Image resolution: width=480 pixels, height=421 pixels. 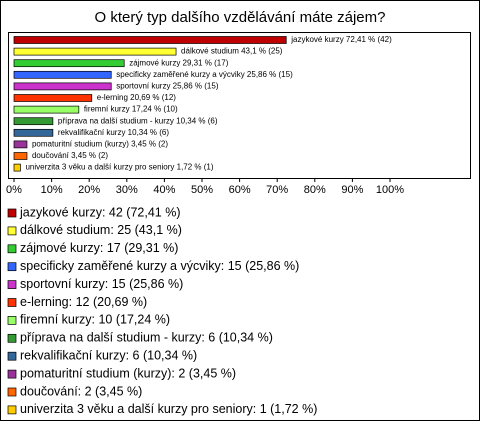 I want to click on bar-label: firemní kurzy 17,24 % (10), so click(x=131, y=109).